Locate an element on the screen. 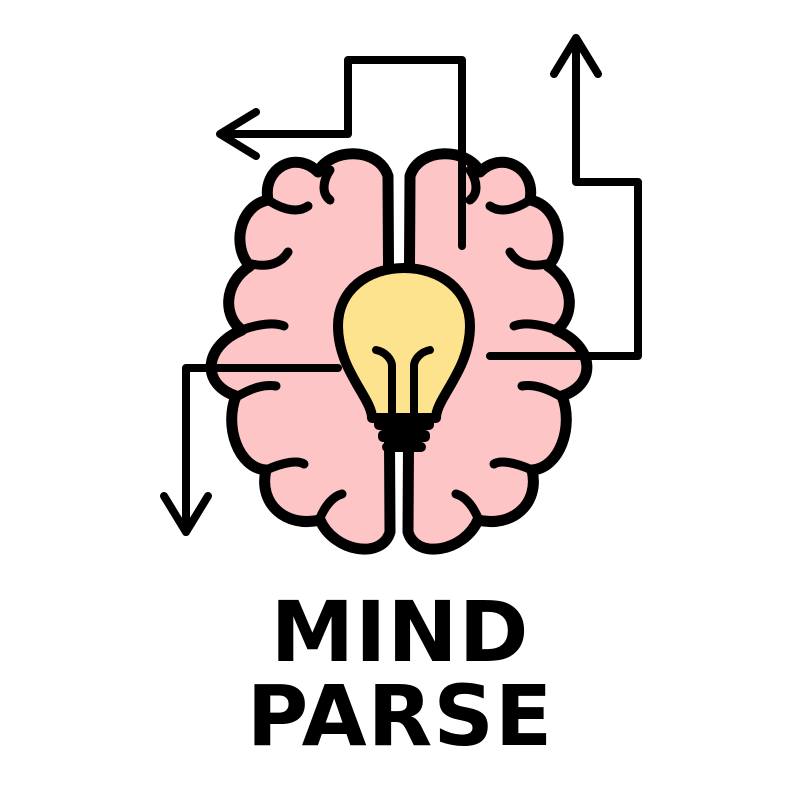 Image resolution: width=800 pixels, height=800 pixels. lightbulb-glass is located at coordinates (404, 343).